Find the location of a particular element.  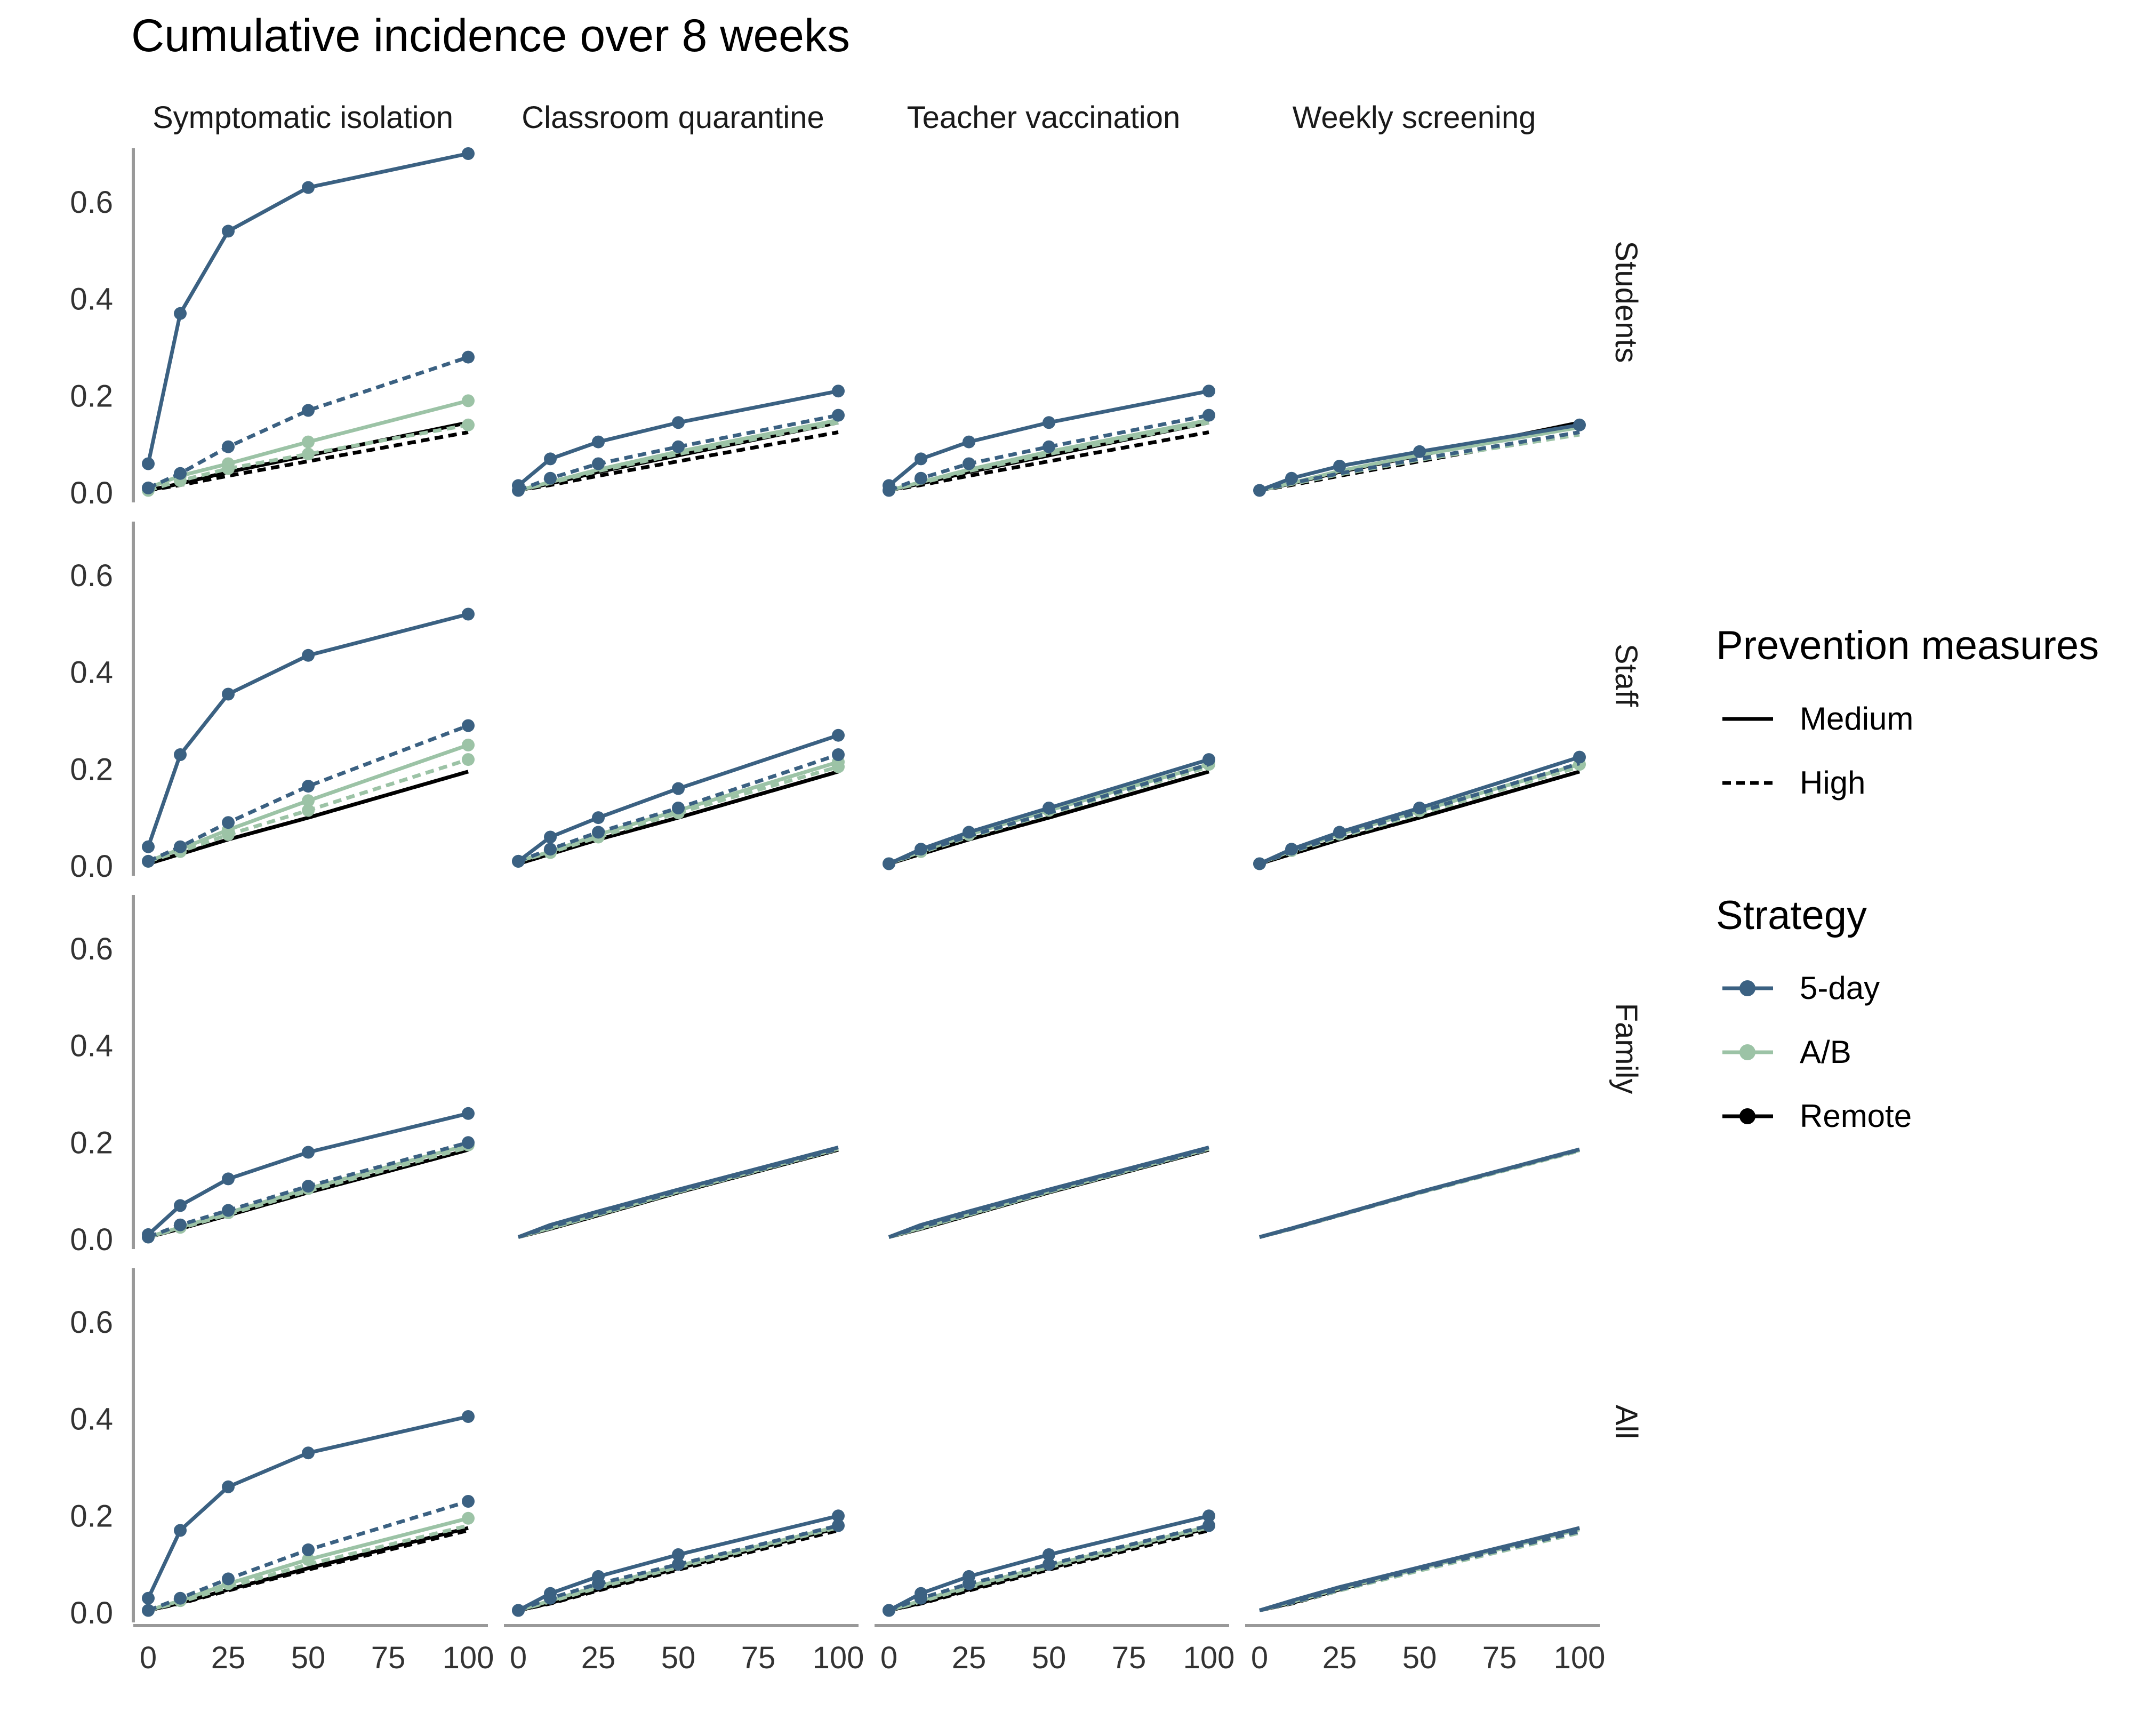

legend-key-point-remote is located at coordinates (1747, 1116).